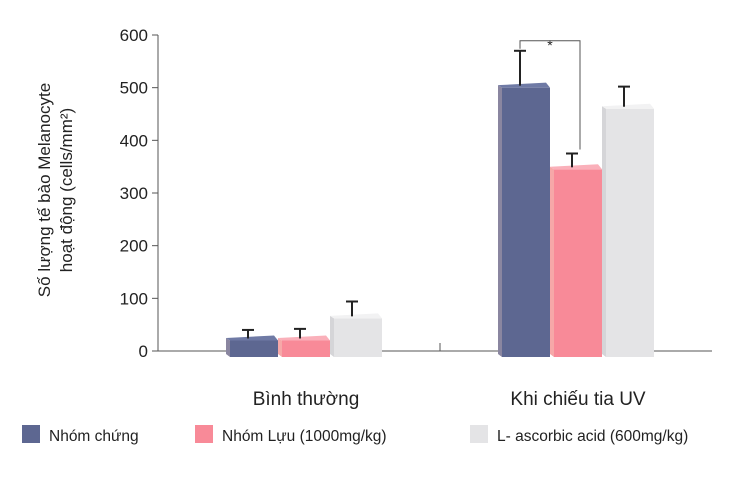 The image size is (750, 483). What do you see at coordinates (143, 351) in the screenshot?
I see `y-tick-label: 0` at bounding box center [143, 351].